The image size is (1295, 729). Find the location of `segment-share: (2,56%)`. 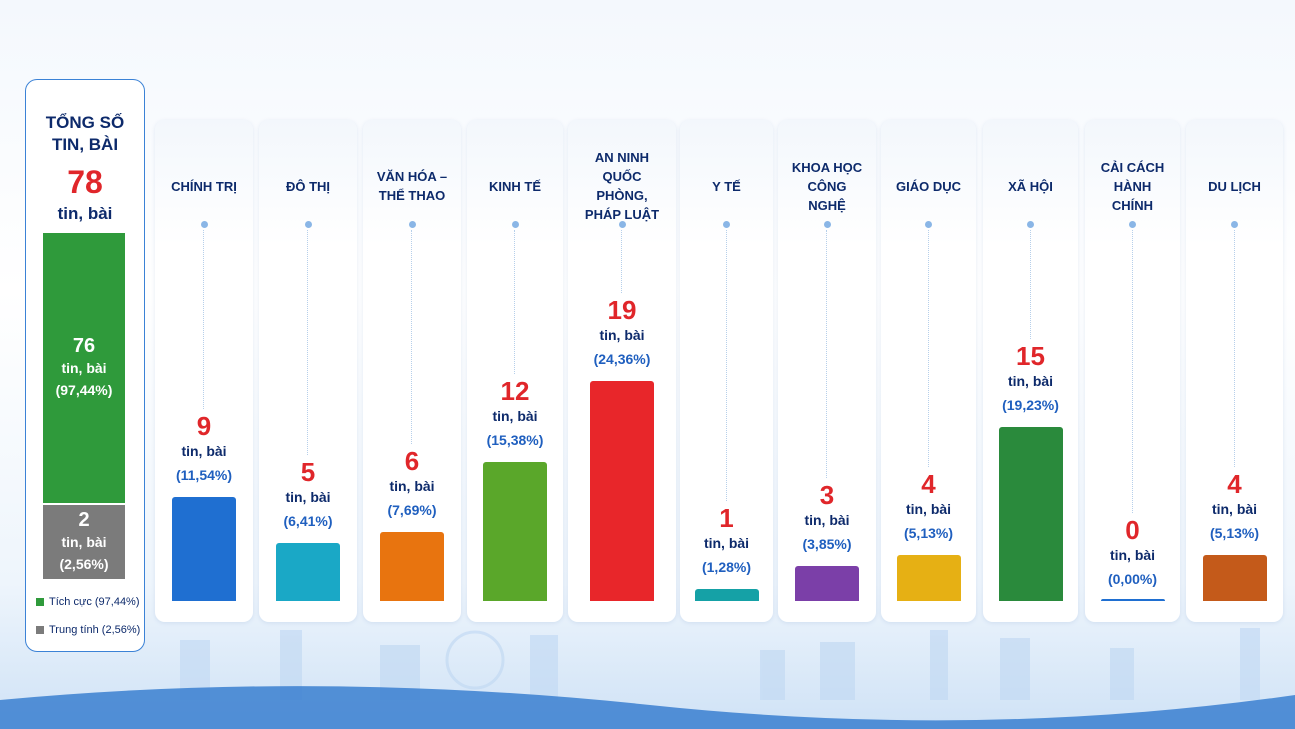

segment-share: (2,56%) is located at coordinates (84, 564).